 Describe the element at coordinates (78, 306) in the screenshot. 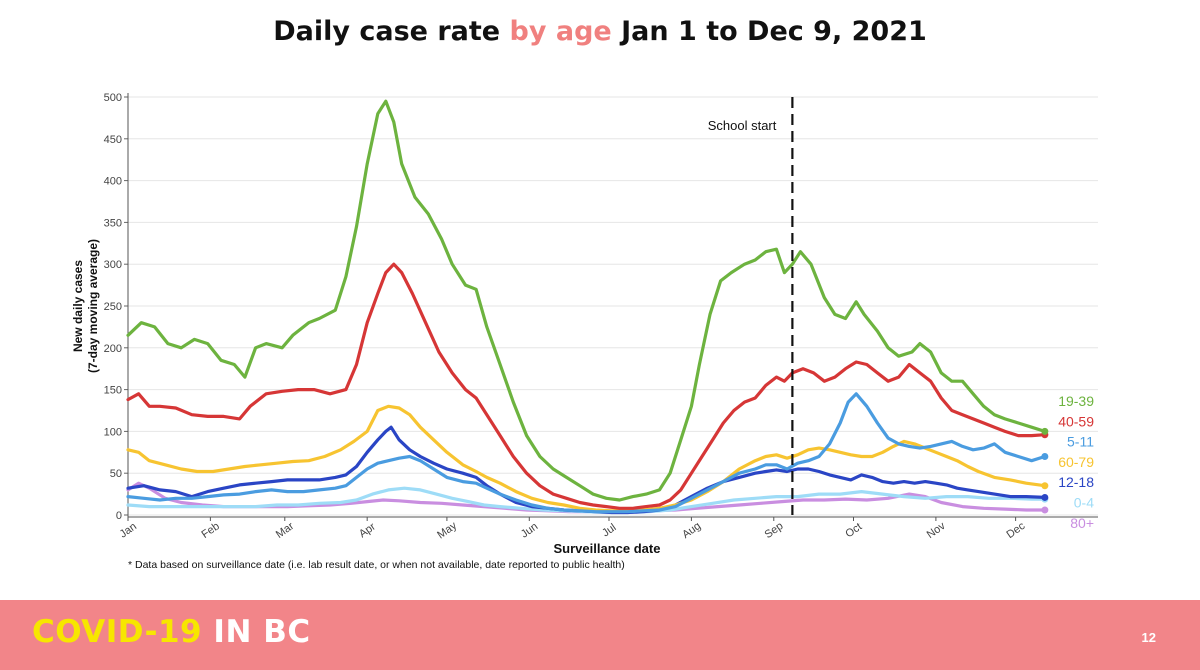

I see `y-axis-title: New daily cases` at that location.